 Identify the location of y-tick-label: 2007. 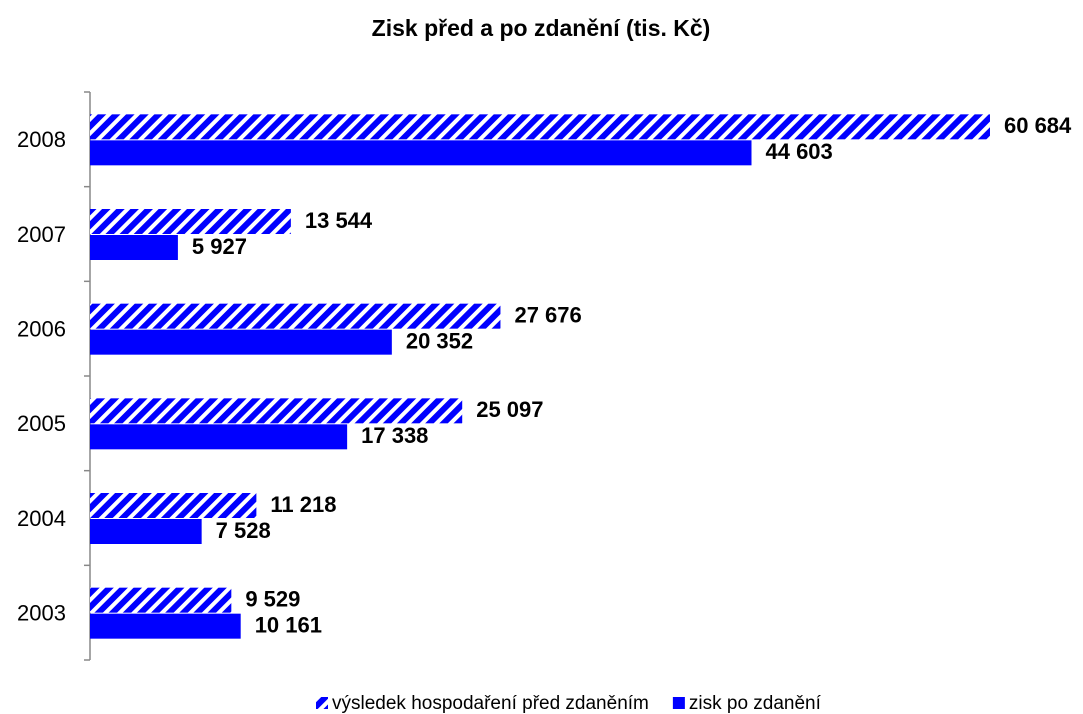
(41, 234).